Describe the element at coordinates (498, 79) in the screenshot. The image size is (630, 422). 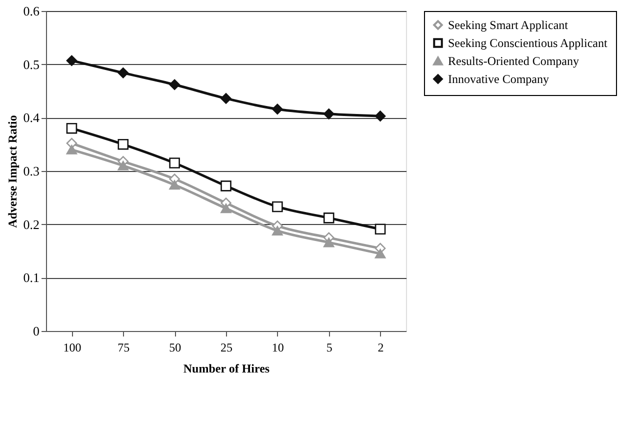
I see `legend-label: Innovative Company` at that location.